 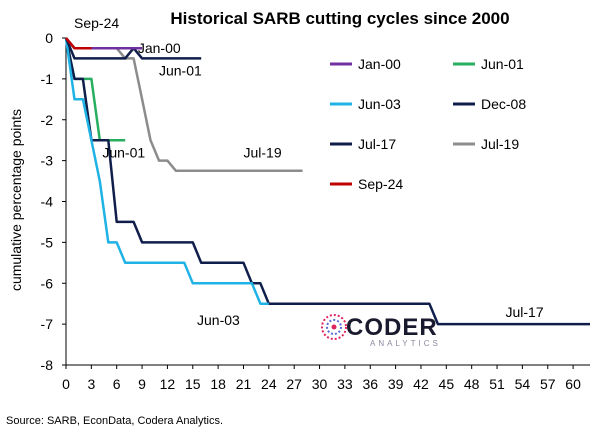 I want to click on legend-label: Dec-08, so click(x=503, y=104).